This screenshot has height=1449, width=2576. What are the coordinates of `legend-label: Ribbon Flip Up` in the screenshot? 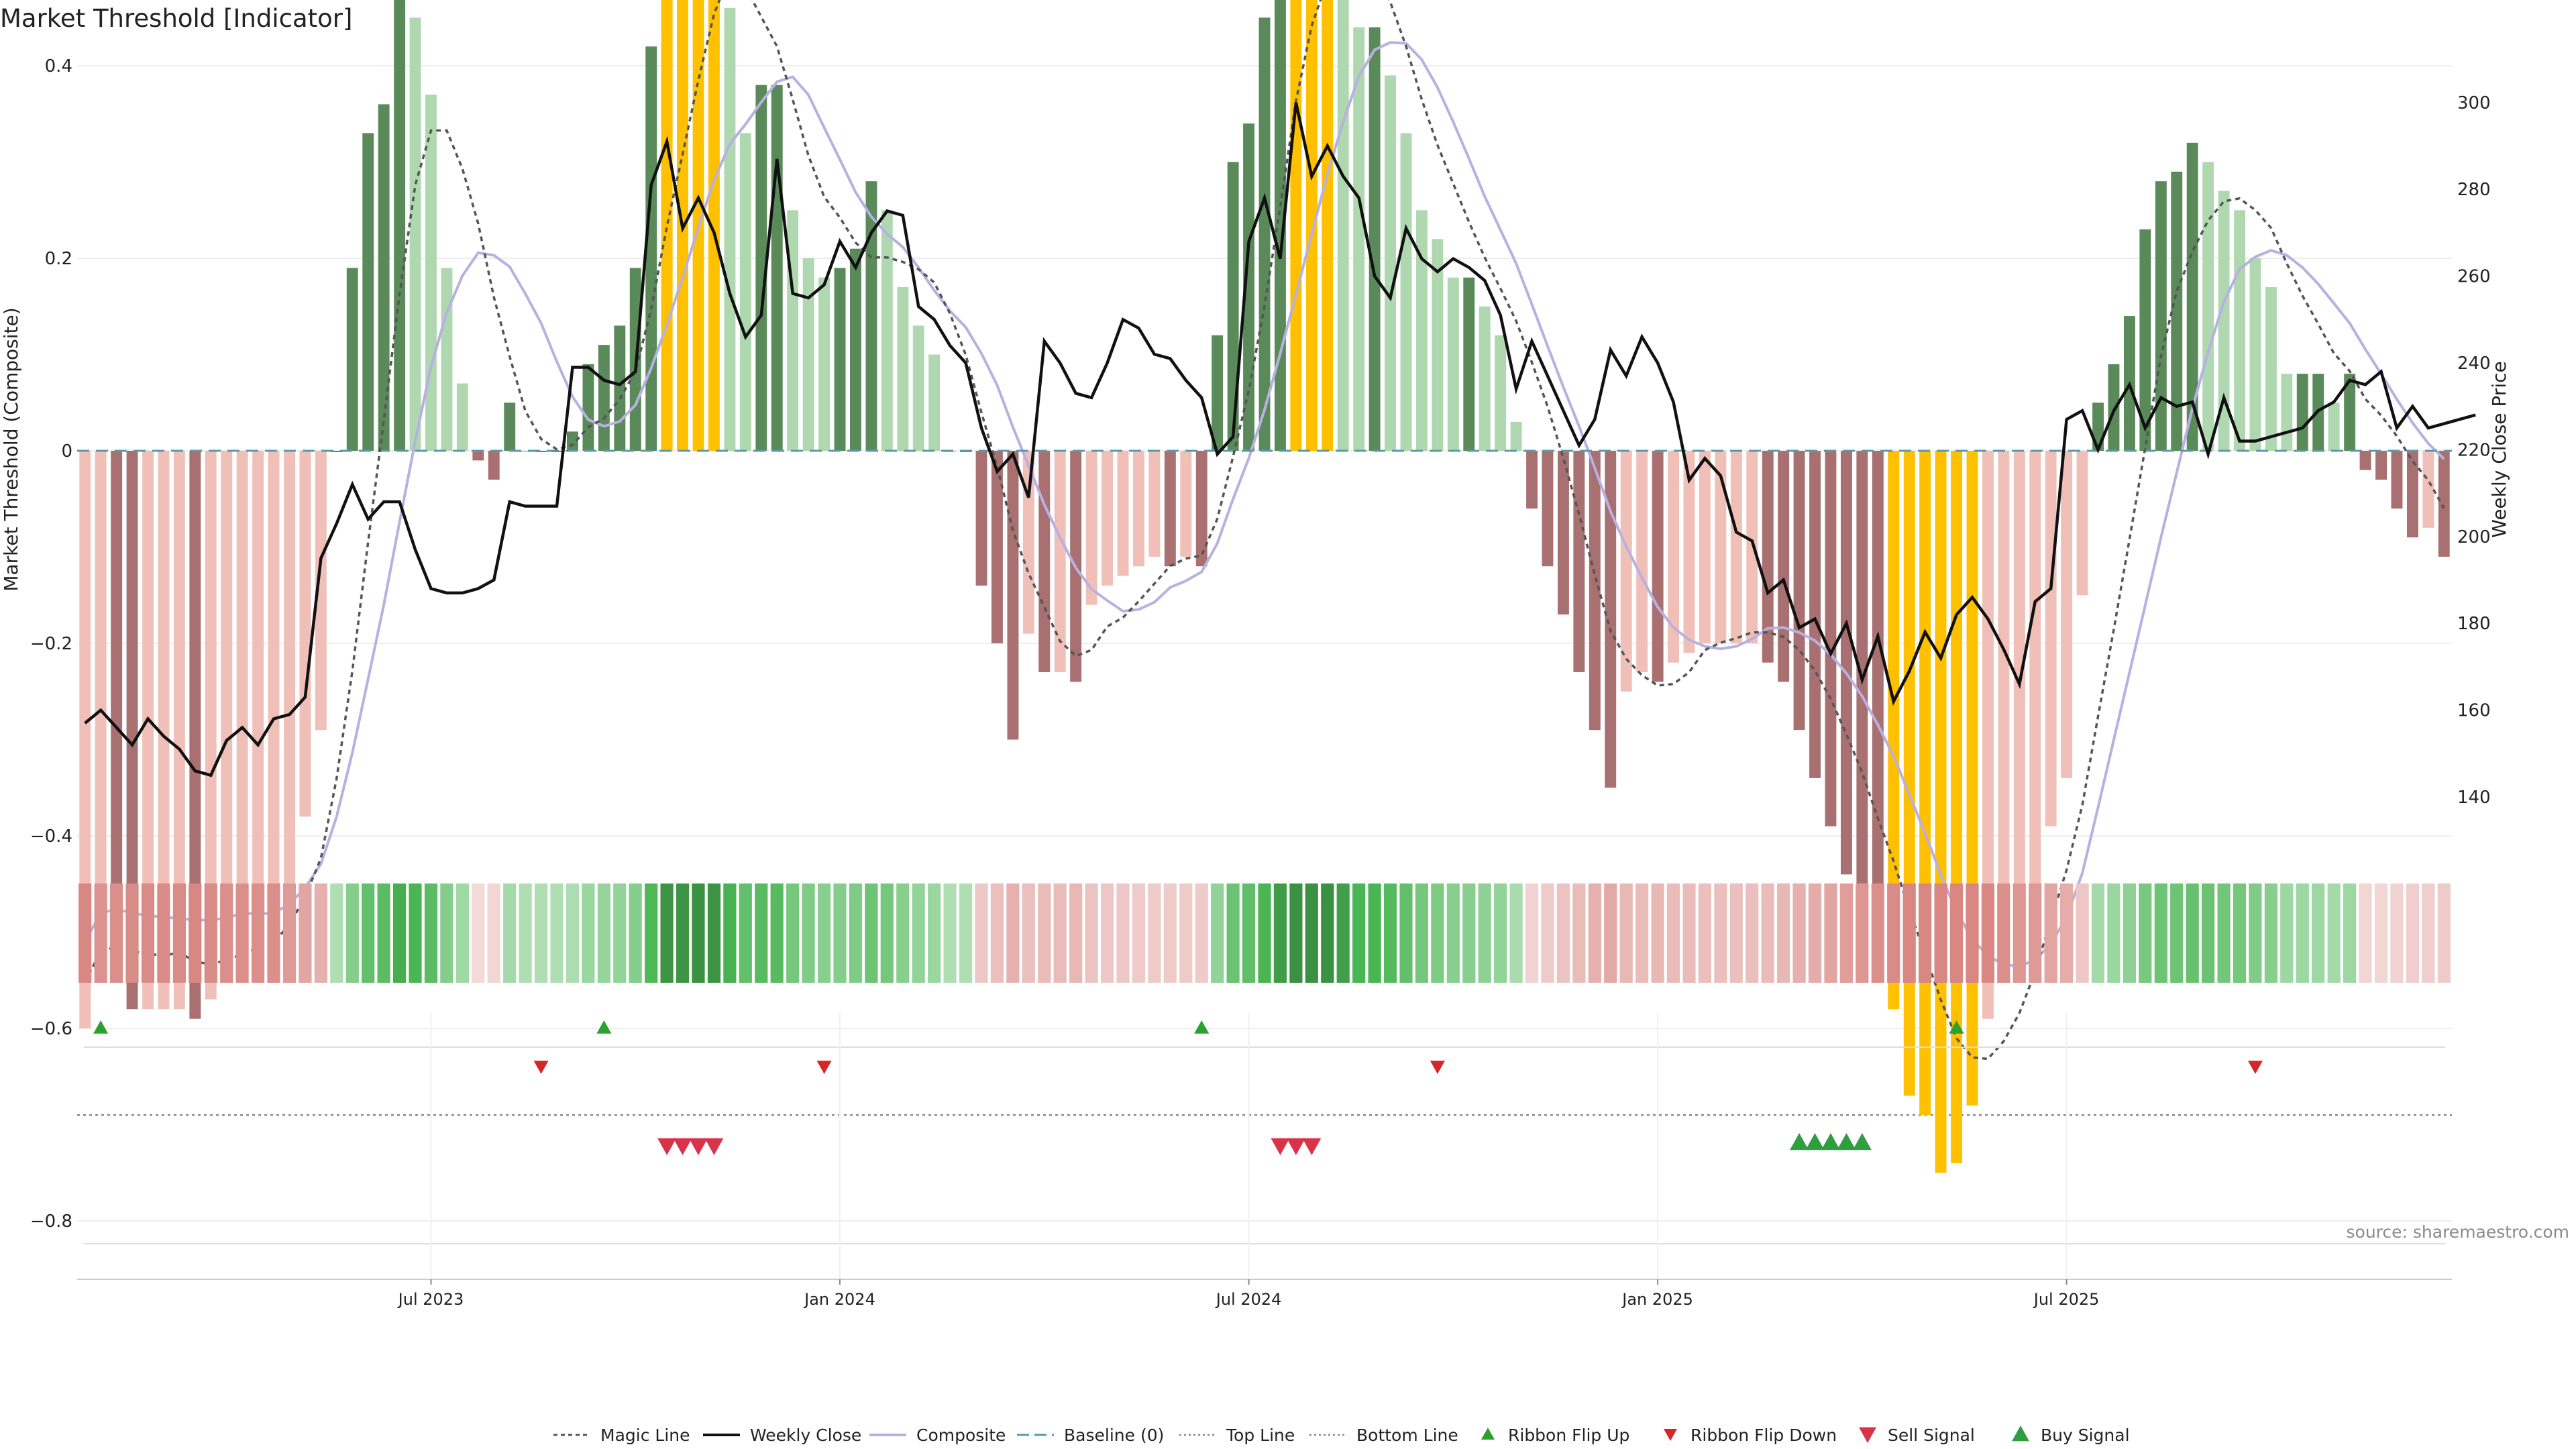 It's located at (1568, 1435).